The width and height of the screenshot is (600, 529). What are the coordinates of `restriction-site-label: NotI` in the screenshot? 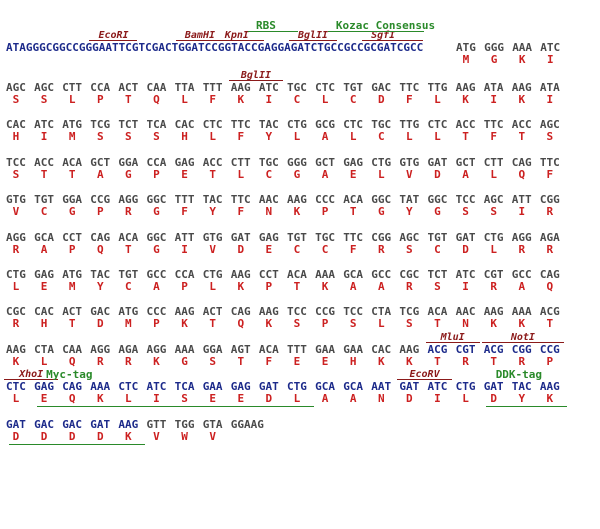 It's located at (522, 337).